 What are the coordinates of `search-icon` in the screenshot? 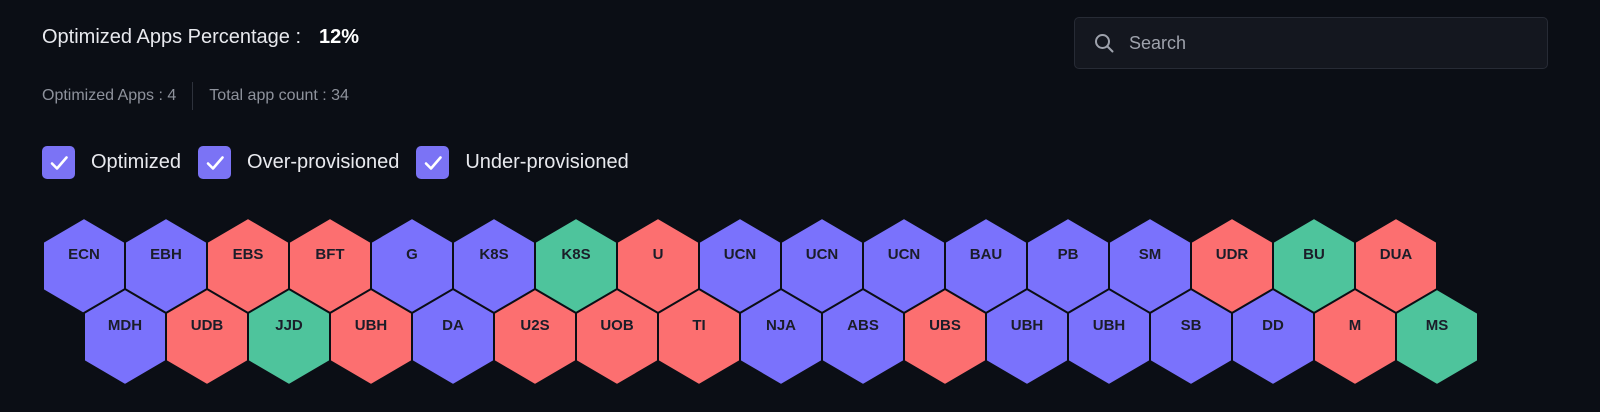 It's located at (1104, 43).